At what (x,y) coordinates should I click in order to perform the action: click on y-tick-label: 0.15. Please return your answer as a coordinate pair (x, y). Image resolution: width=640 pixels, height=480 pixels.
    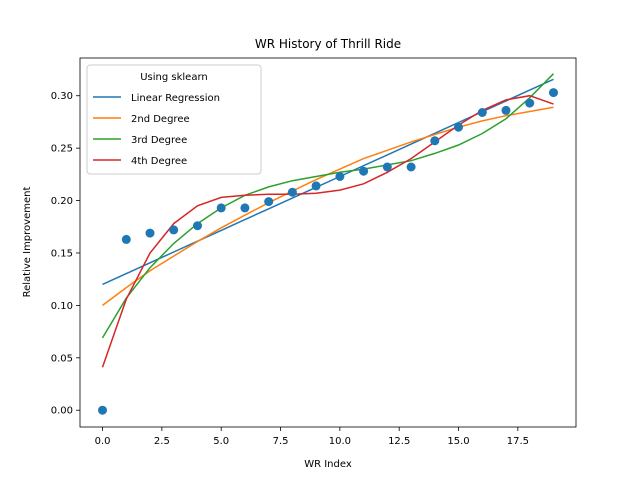
    Looking at the image, I should click on (62, 253).